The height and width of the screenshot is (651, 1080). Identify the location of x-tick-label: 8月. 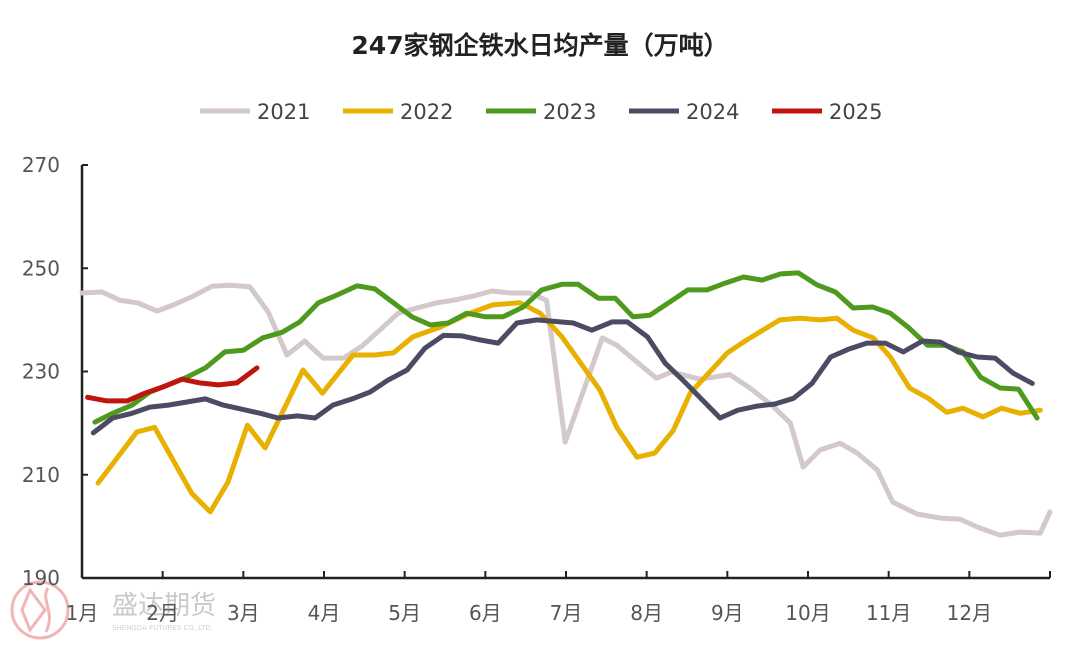
(646, 613).